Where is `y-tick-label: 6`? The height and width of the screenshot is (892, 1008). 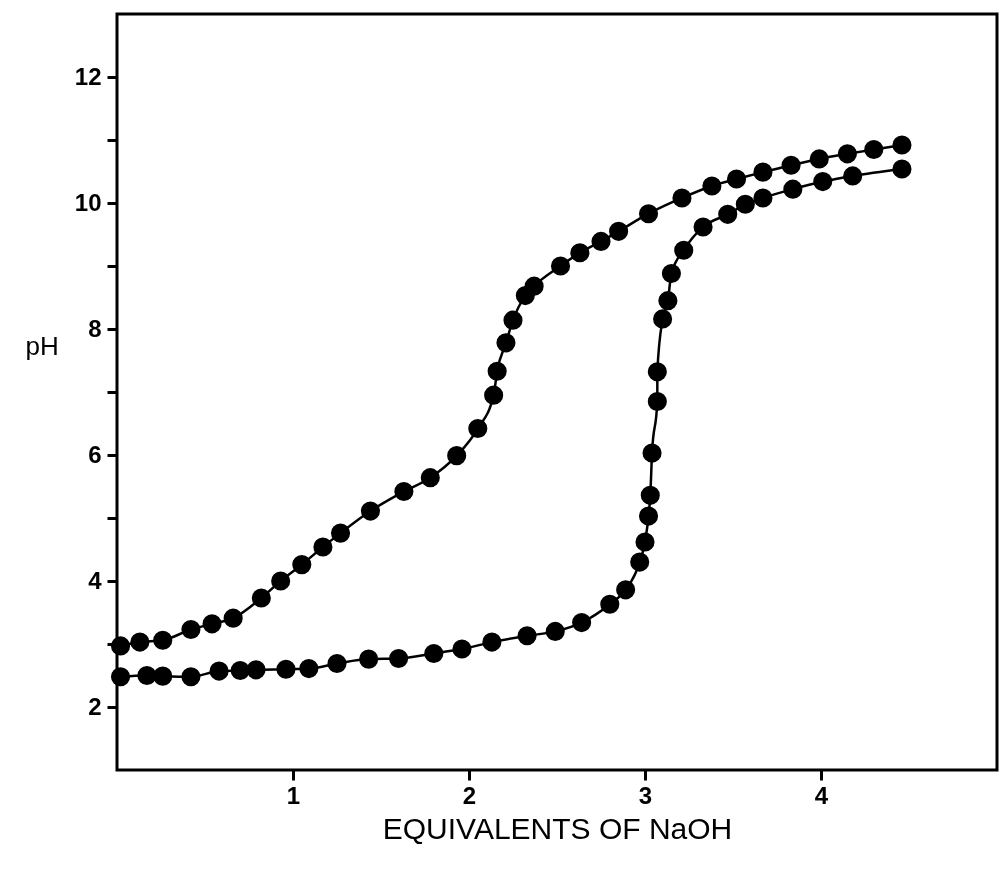 y-tick-label: 6 is located at coordinates (95, 454).